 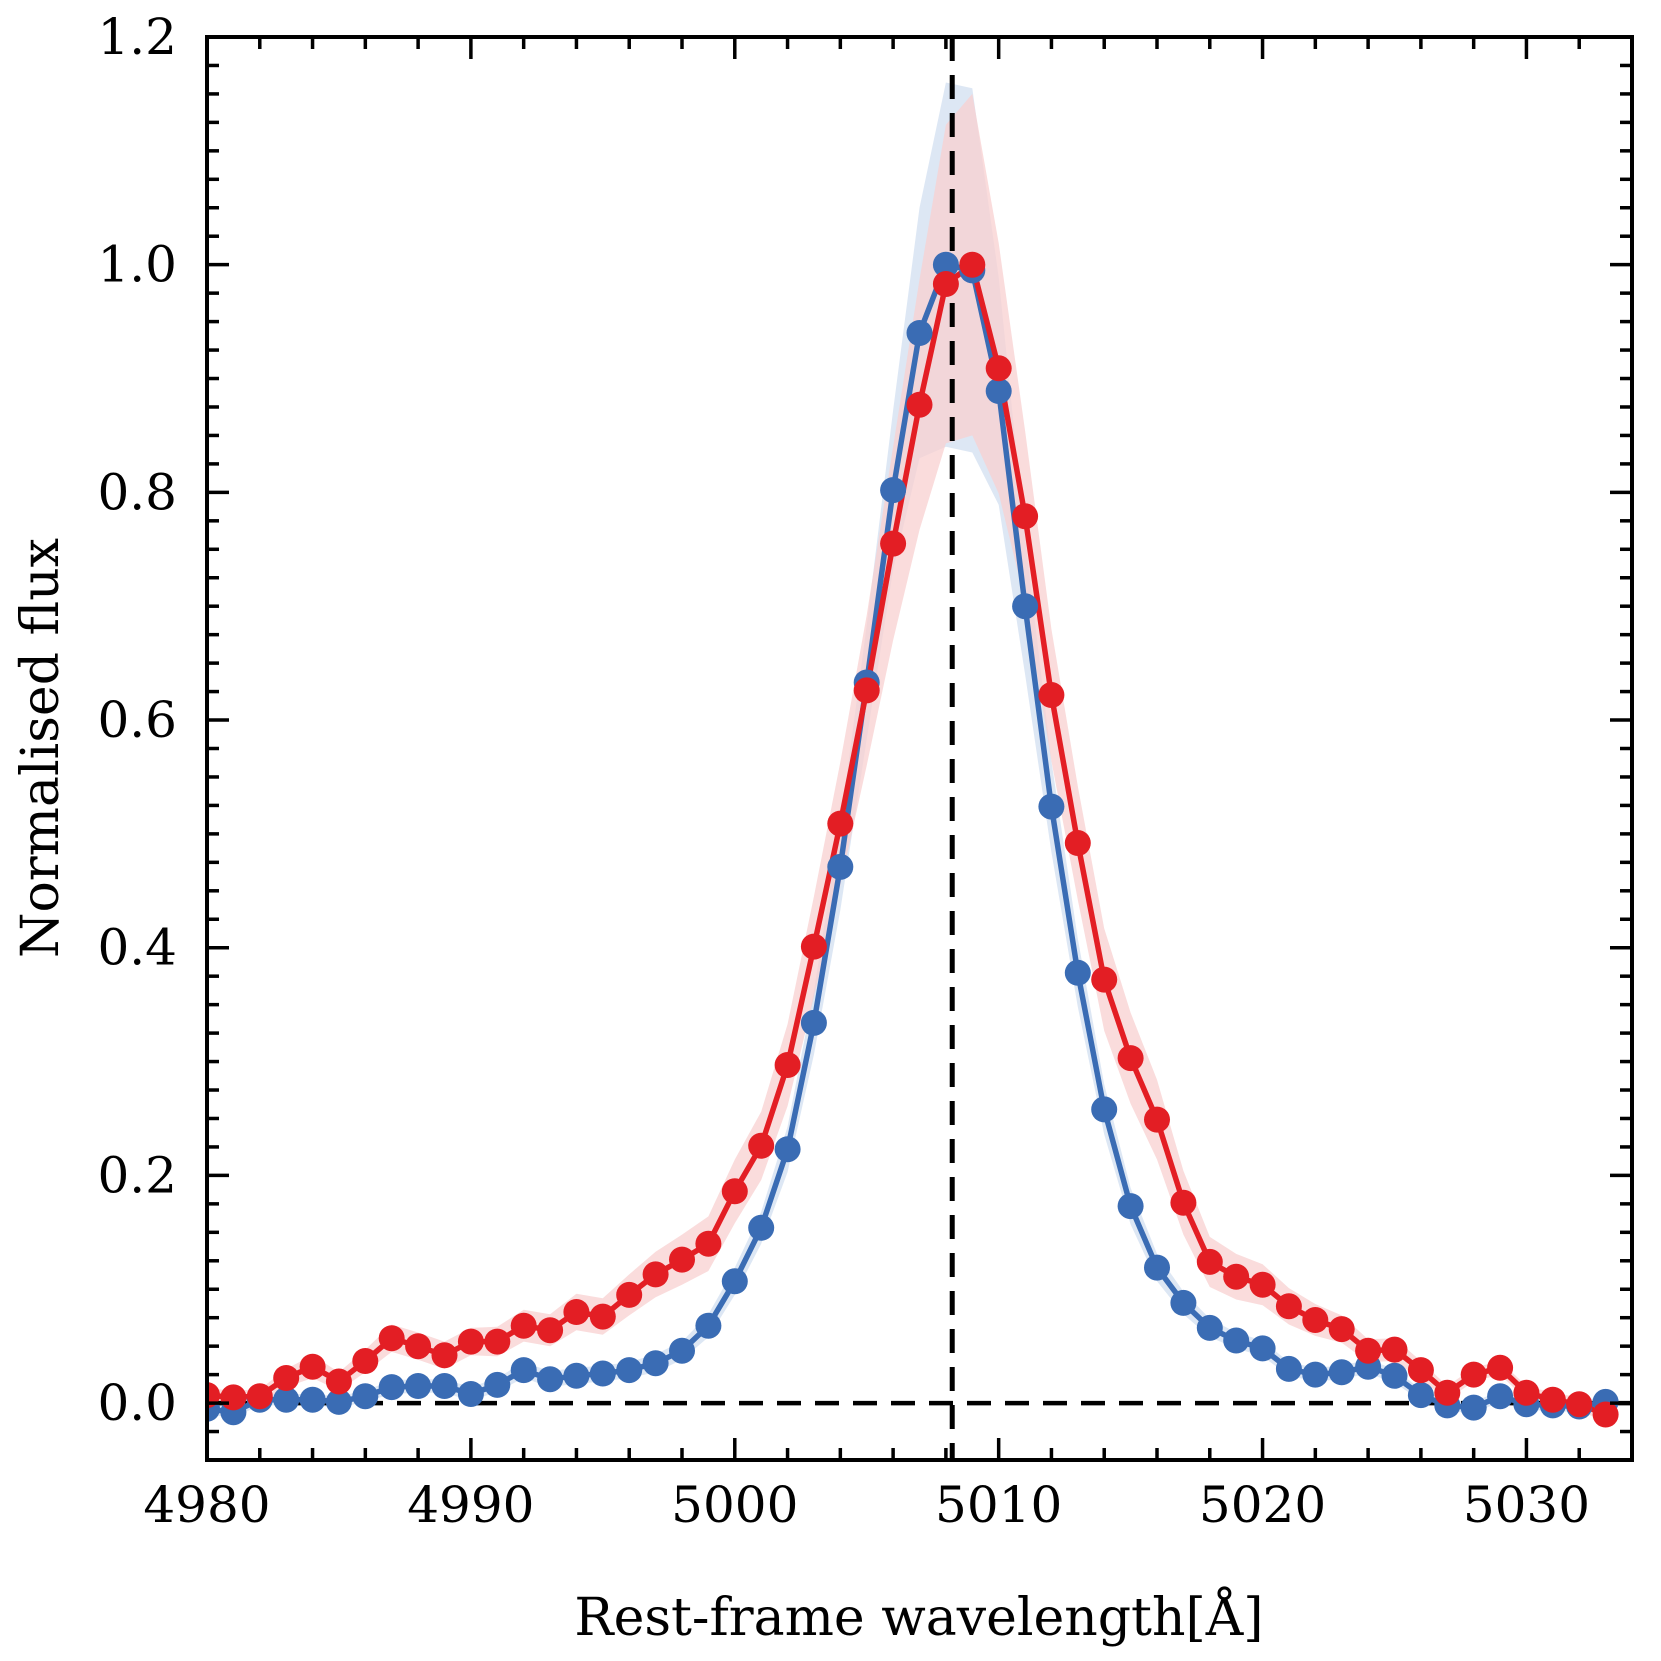 What do you see at coordinates (734, 1505) in the screenshot?
I see `x-tick-label: 5000` at bounding box center [734, 1505].